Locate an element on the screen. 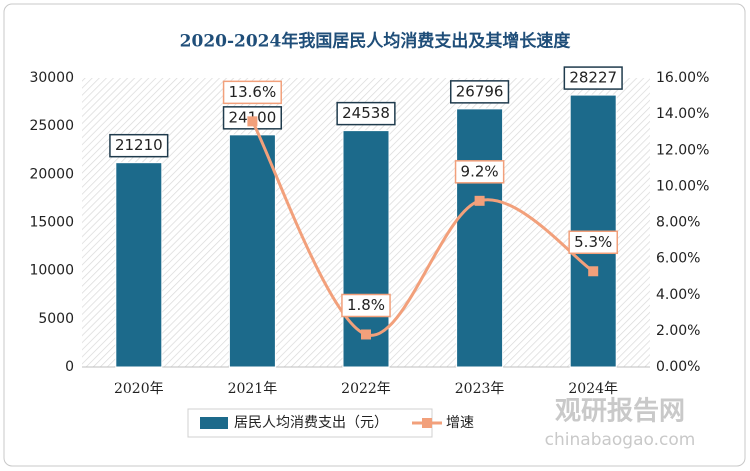 The width and height of the screenshot is (750, 471). y2-tick-label: 14.00% is located at coordinates (682, 114).